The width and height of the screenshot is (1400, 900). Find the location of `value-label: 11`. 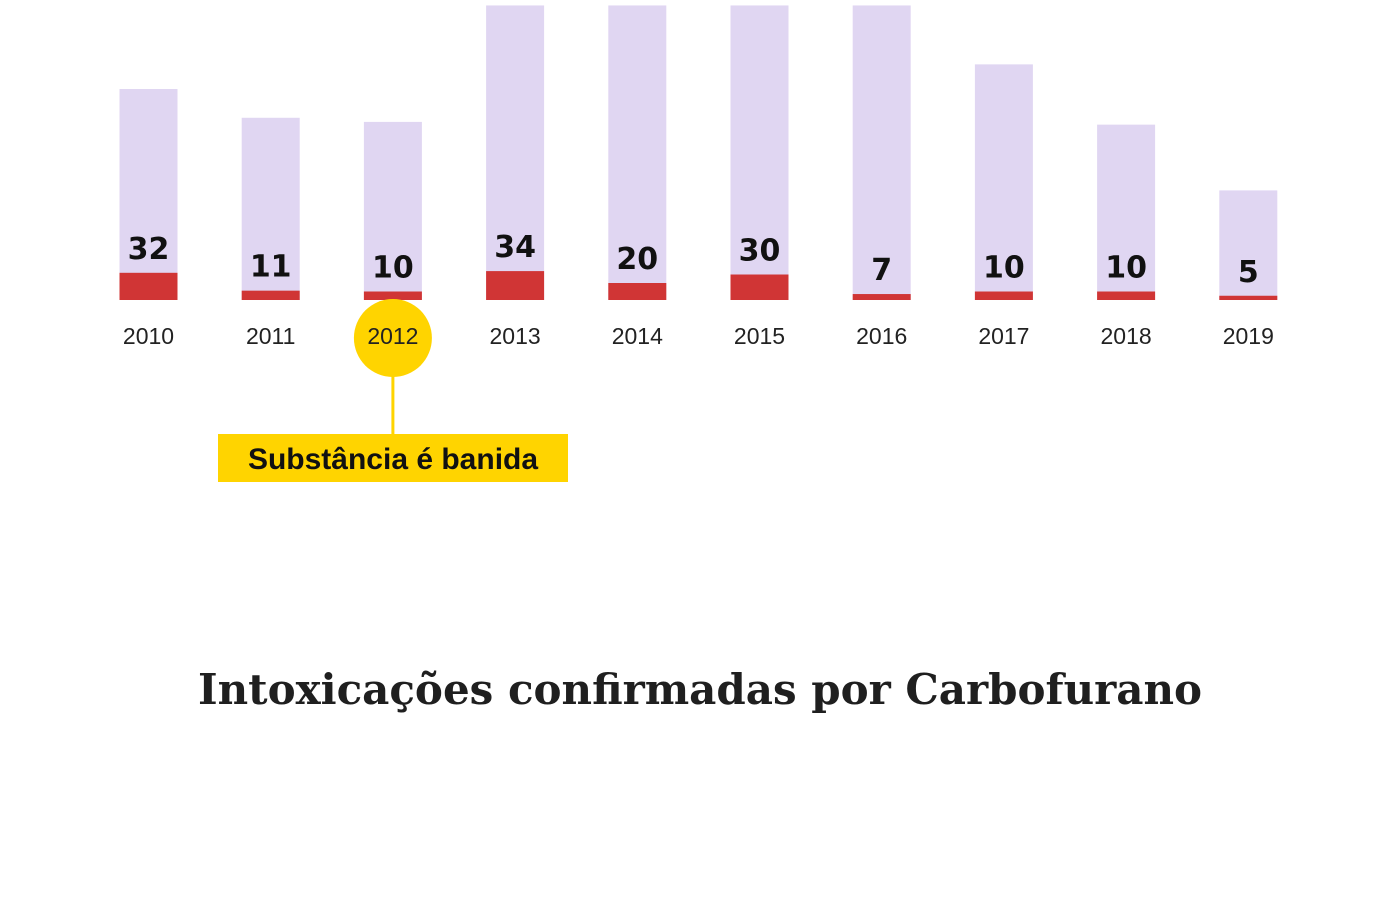

value-label: 11 is located at coordinates (271, 267).